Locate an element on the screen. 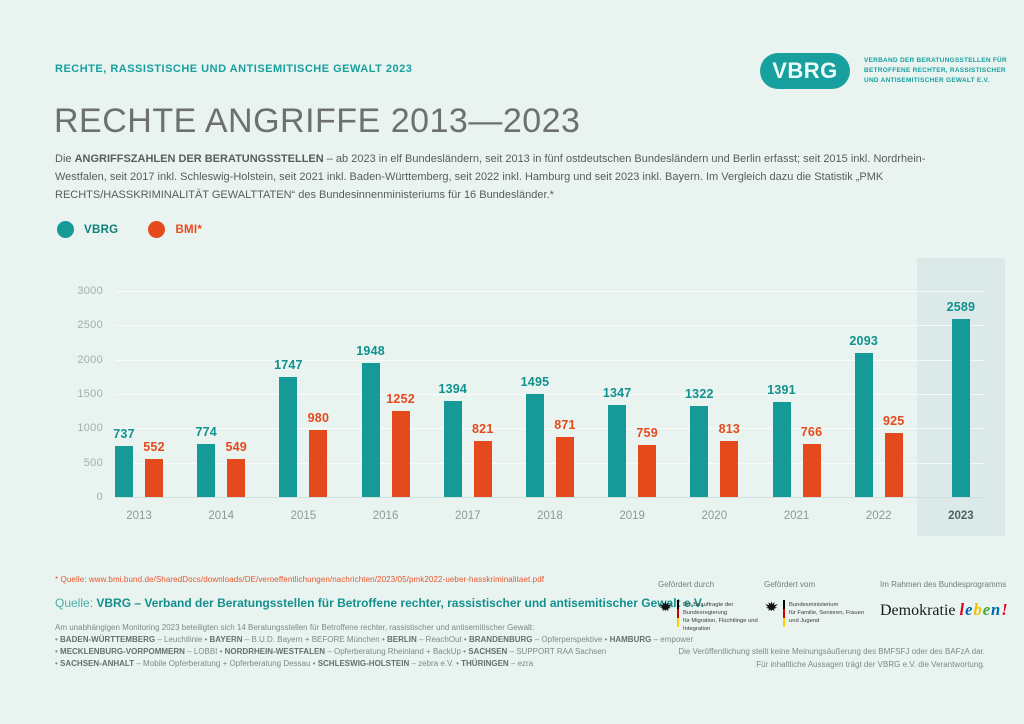  leben-letter: ! is located at coordinates (1005, 609).